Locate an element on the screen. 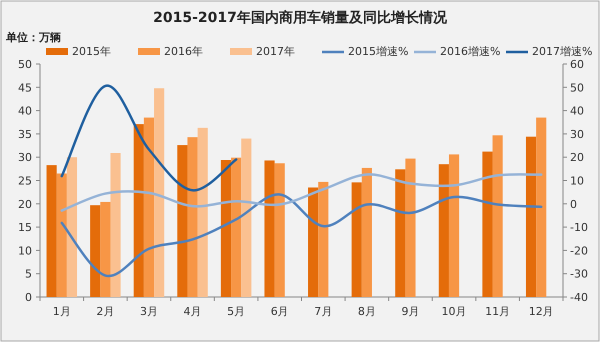 This screenshot has width=600, height=342. x-tick-label: 3月 is located at coordinates (149, 311).